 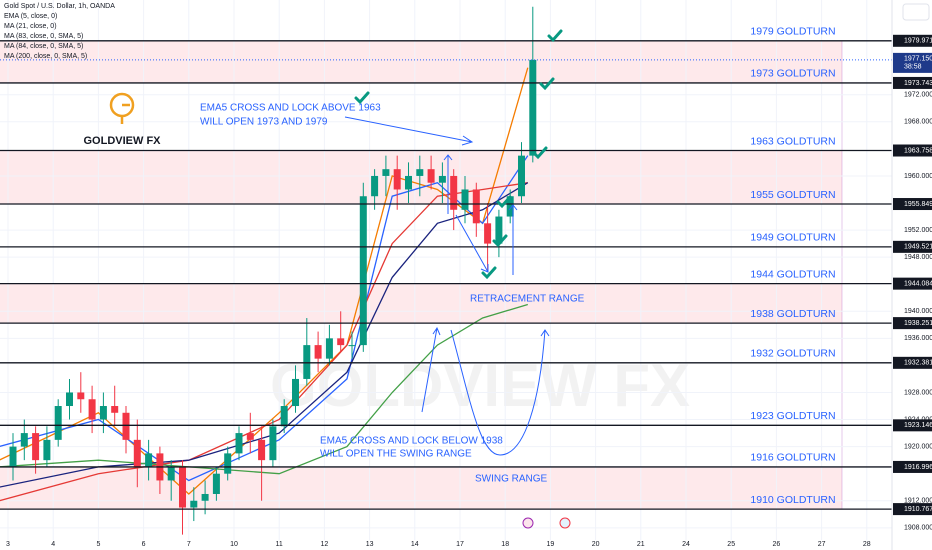 What do you see at coordinates (234, 544) in the screenshot?
I see `x-tick-label: 10` at bounding box center [234, 544].